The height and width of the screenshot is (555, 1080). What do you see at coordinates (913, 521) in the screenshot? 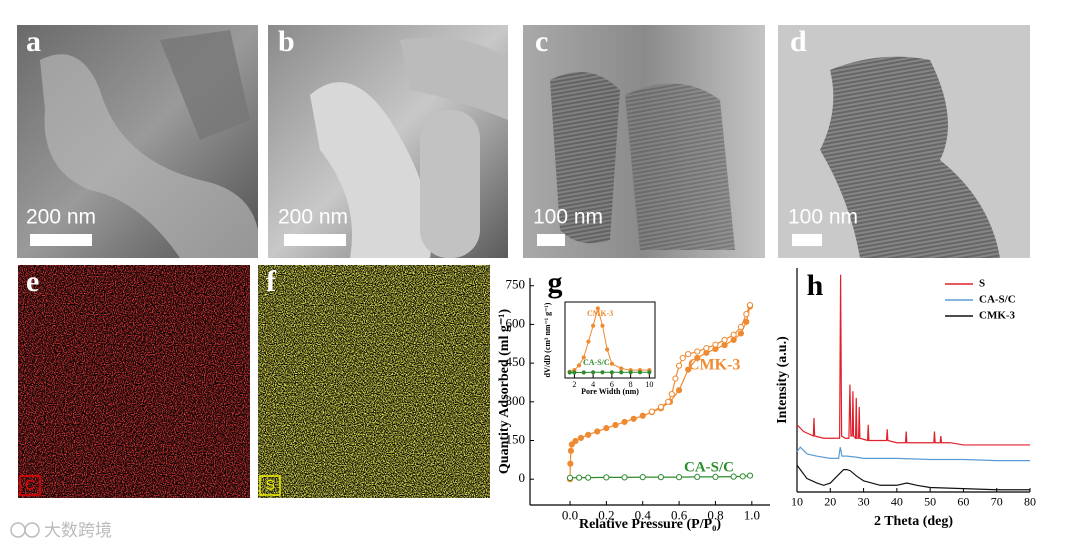
I see `x-axis-label: 2 Theta (deg)` at bounding box center [913, 521].